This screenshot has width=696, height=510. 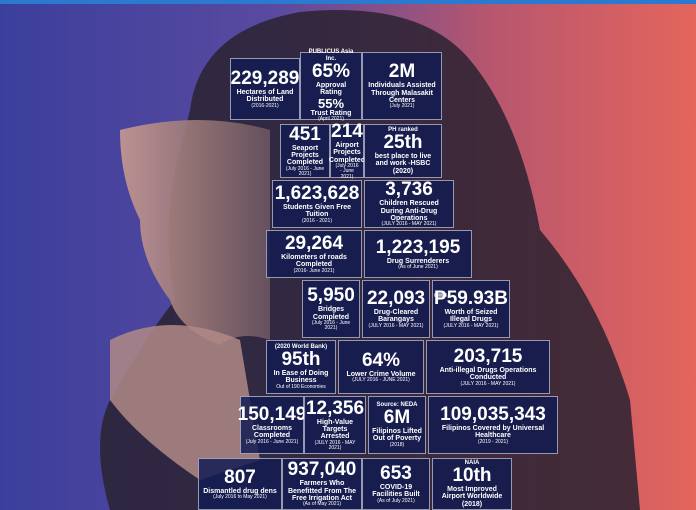 What do you see at coordinates (403, 143) in the screenshot?
I see `tile-figure: 25th` at bounding box center [403, 143].